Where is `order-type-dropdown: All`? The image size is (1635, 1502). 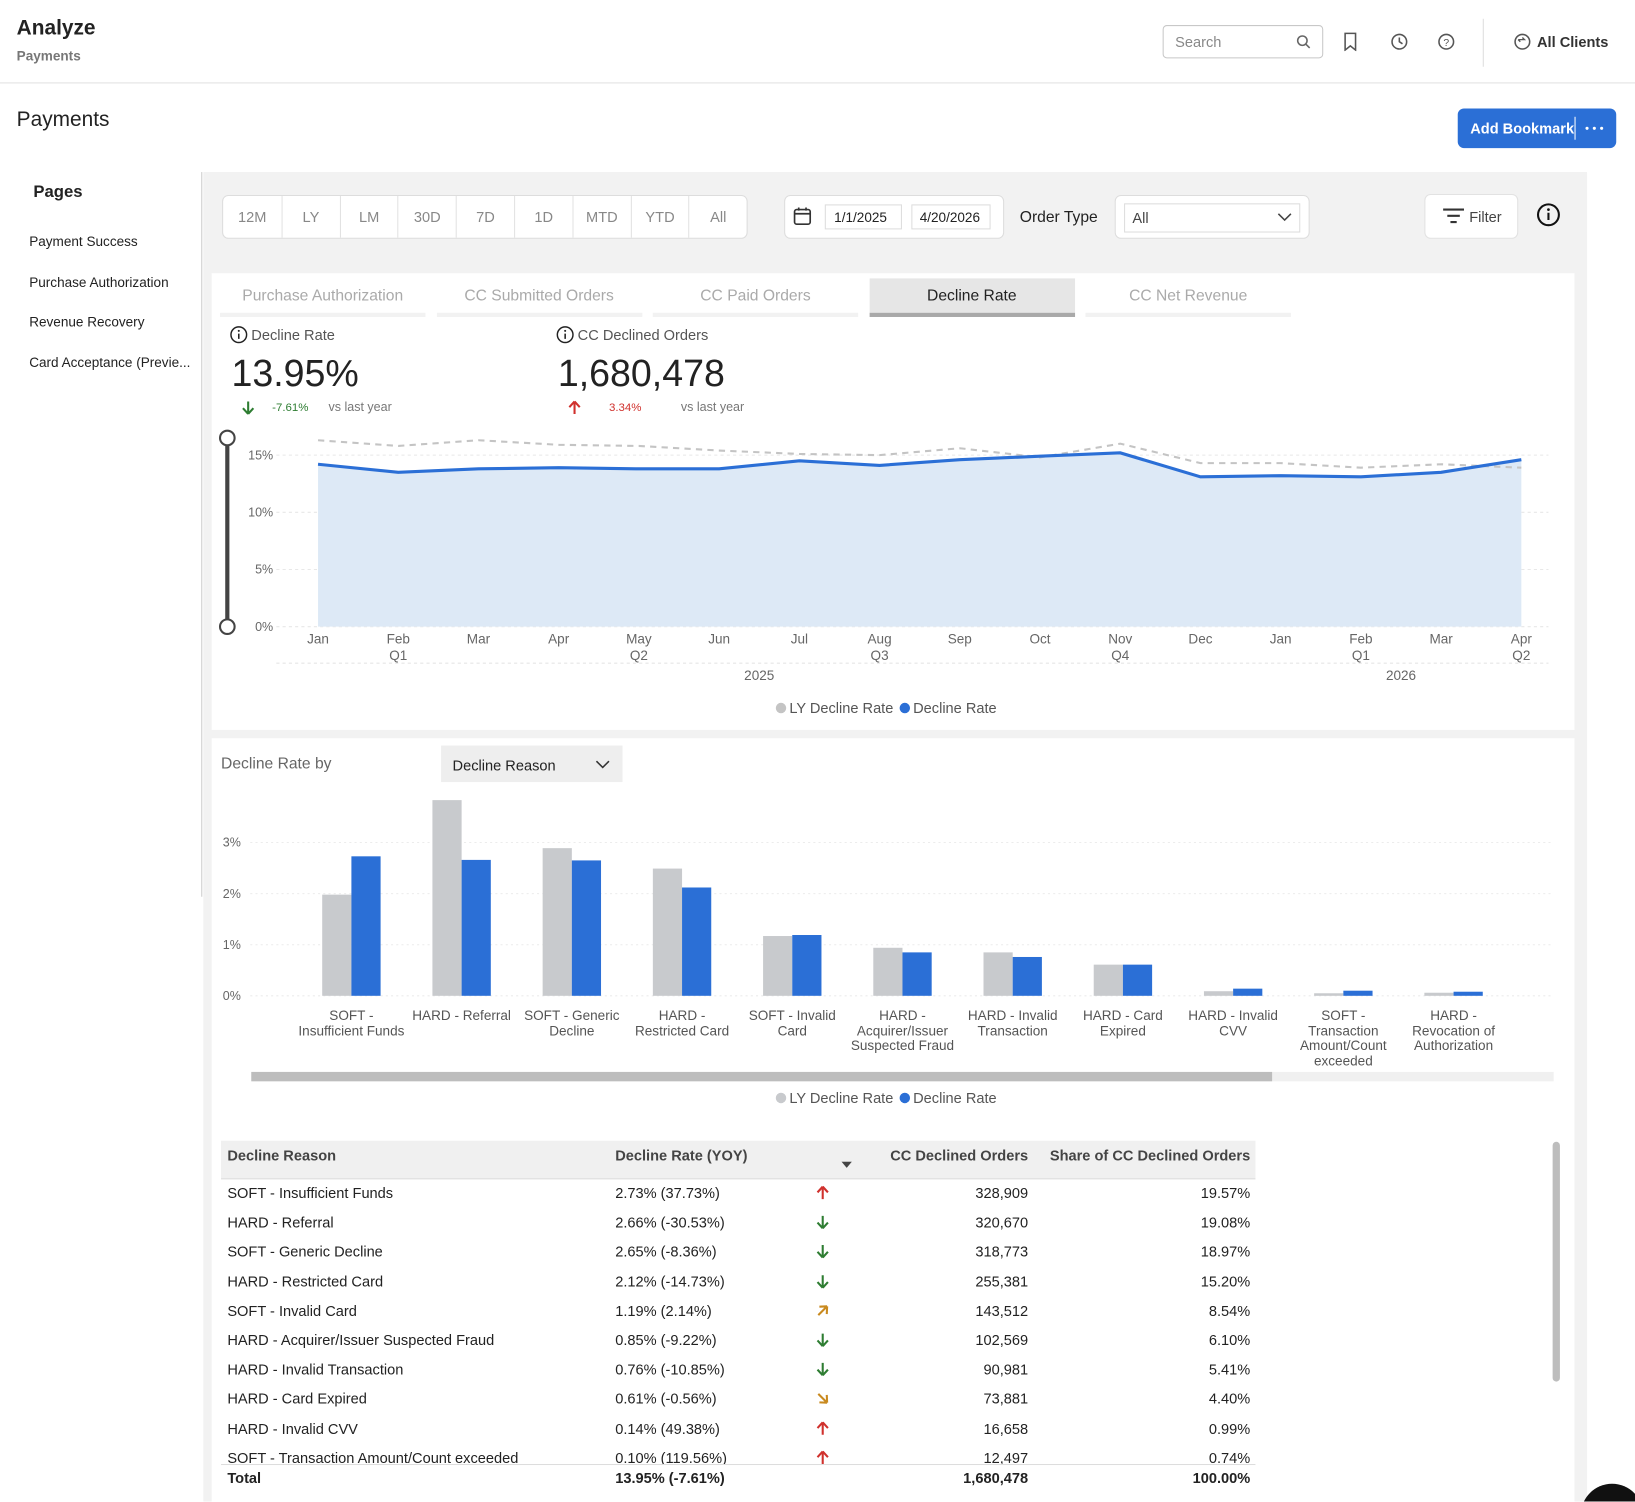 order-type-dropdown: All is located at coordinates (1212, 216).